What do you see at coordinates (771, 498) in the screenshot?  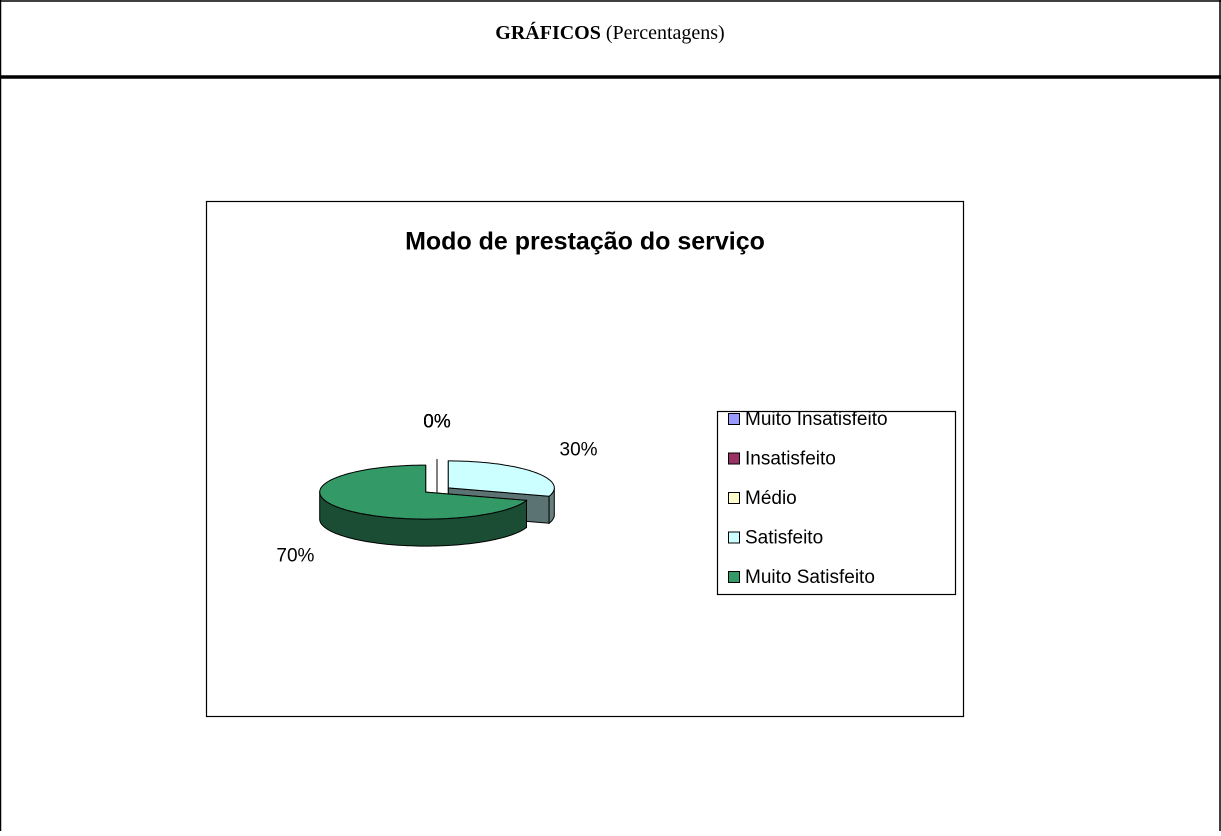 I see `legend-label: Médio` at bounding box center [771, 498].